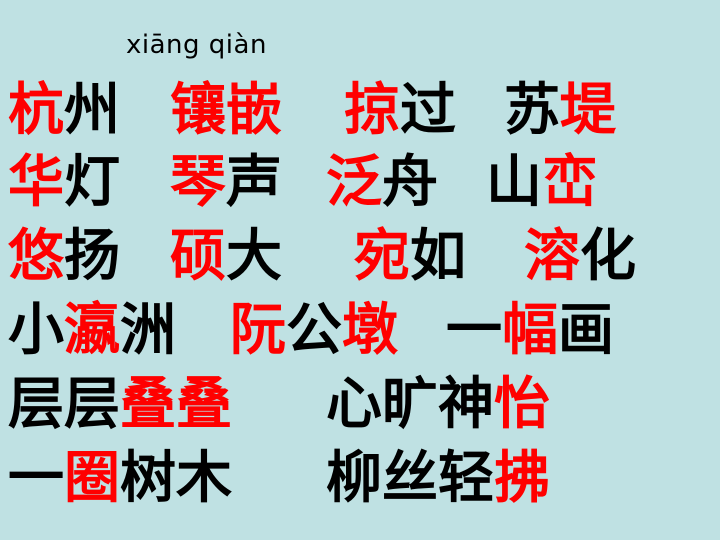  I want to click on character: 化, so click(608, 256).